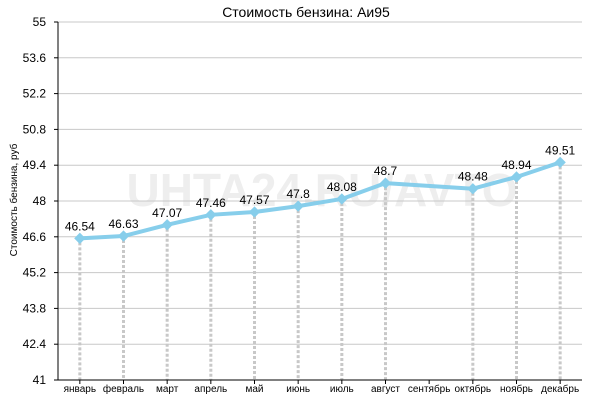 The height and width of the screenshot is (400, 600). I want to click on y-tick-label: 41, so click(40, 380).